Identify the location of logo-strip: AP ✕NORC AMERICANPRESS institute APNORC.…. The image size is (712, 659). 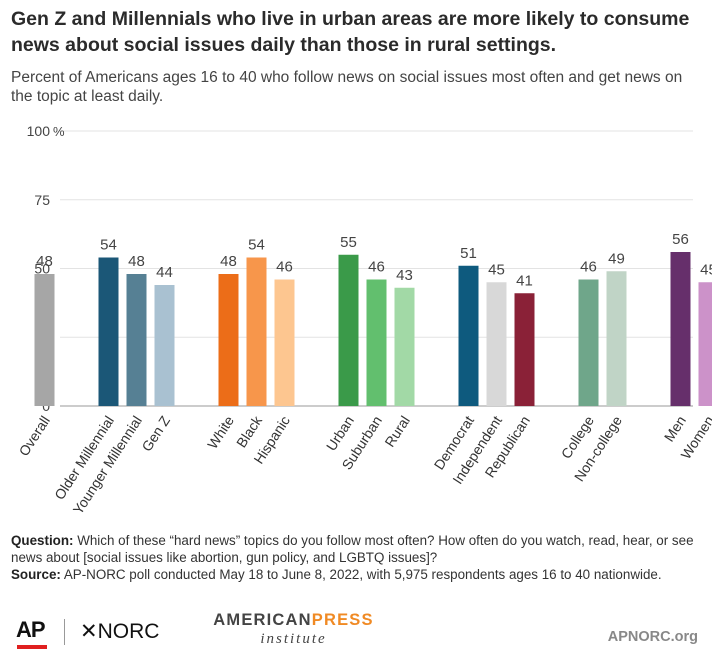
(356, 632).